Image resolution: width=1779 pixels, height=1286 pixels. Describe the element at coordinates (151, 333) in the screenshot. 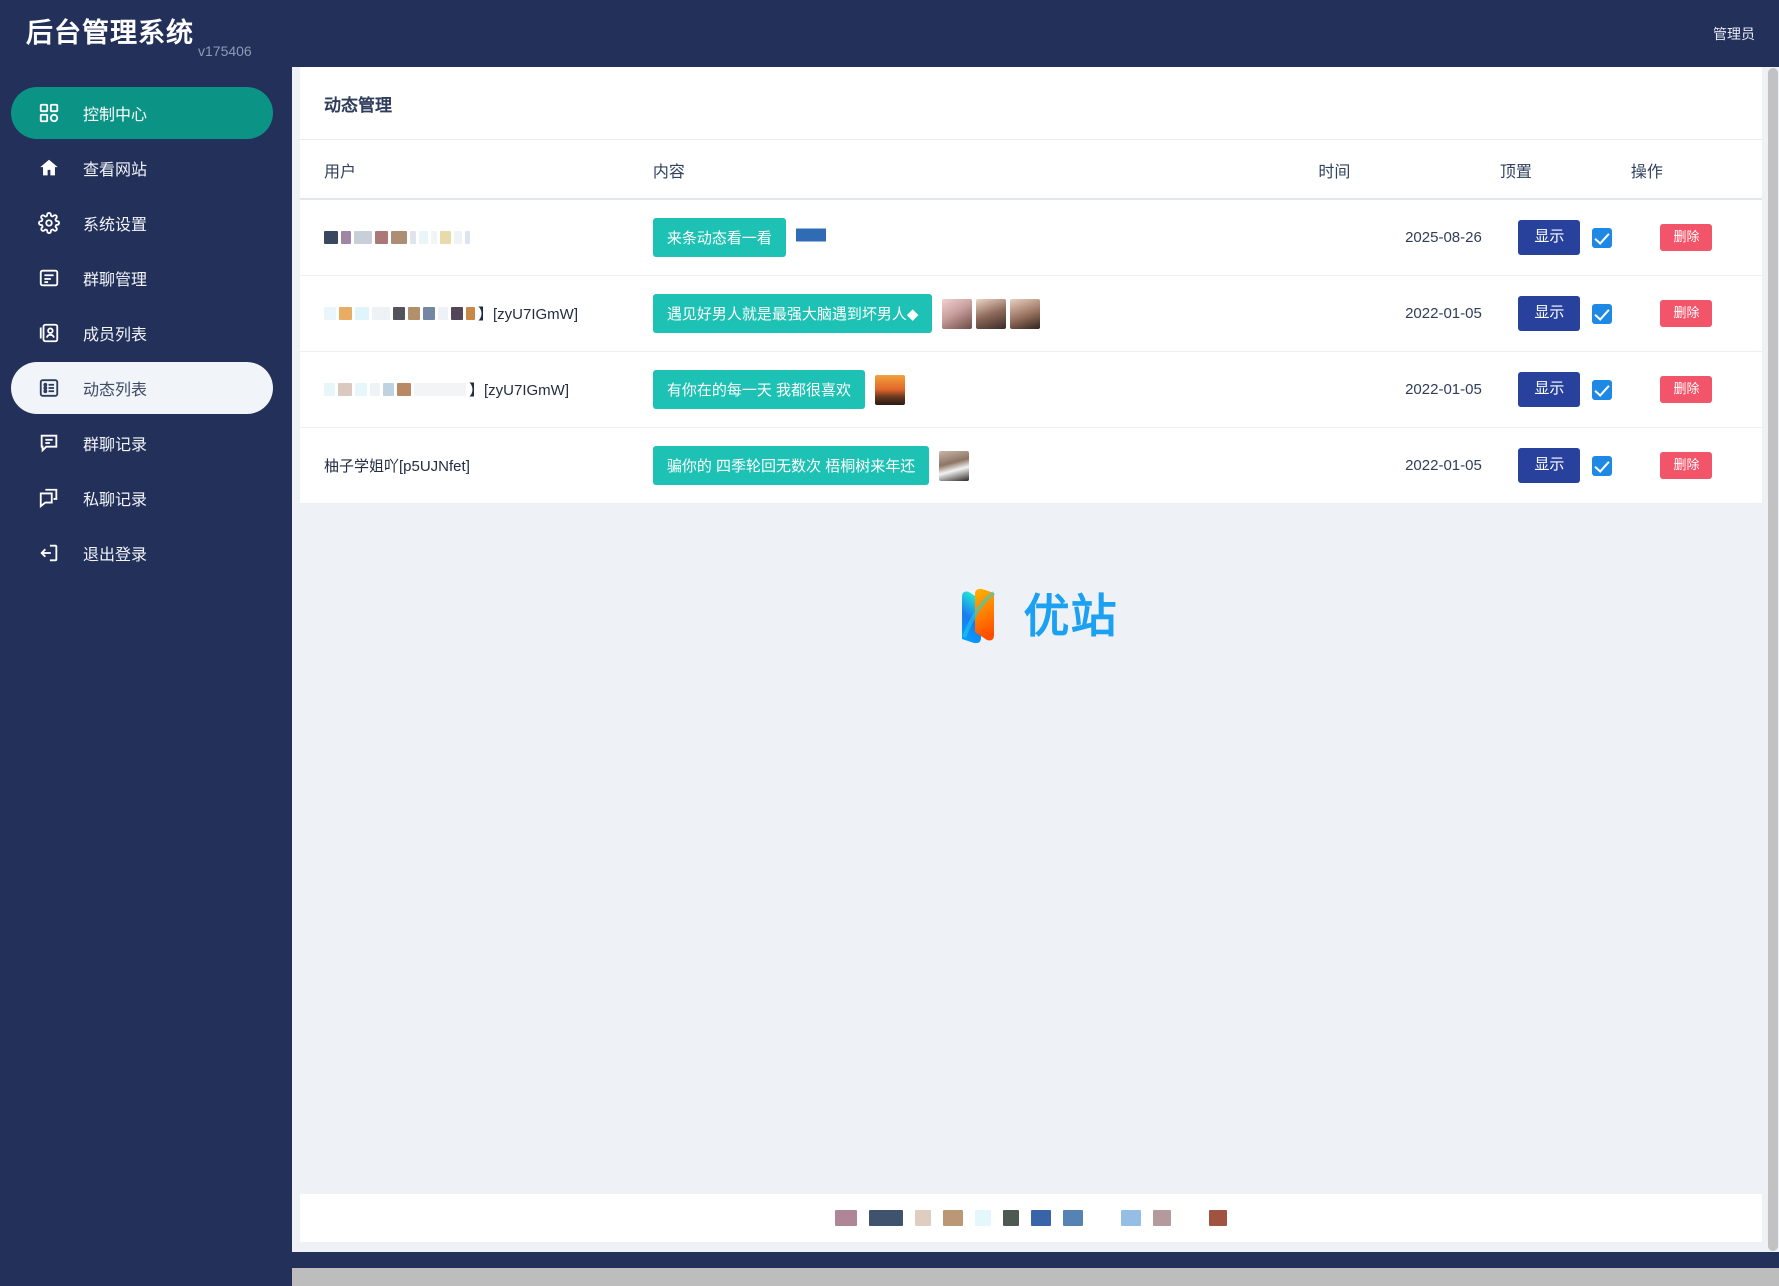

I see `sidebar-item-member-list: 成员列表` at that location.